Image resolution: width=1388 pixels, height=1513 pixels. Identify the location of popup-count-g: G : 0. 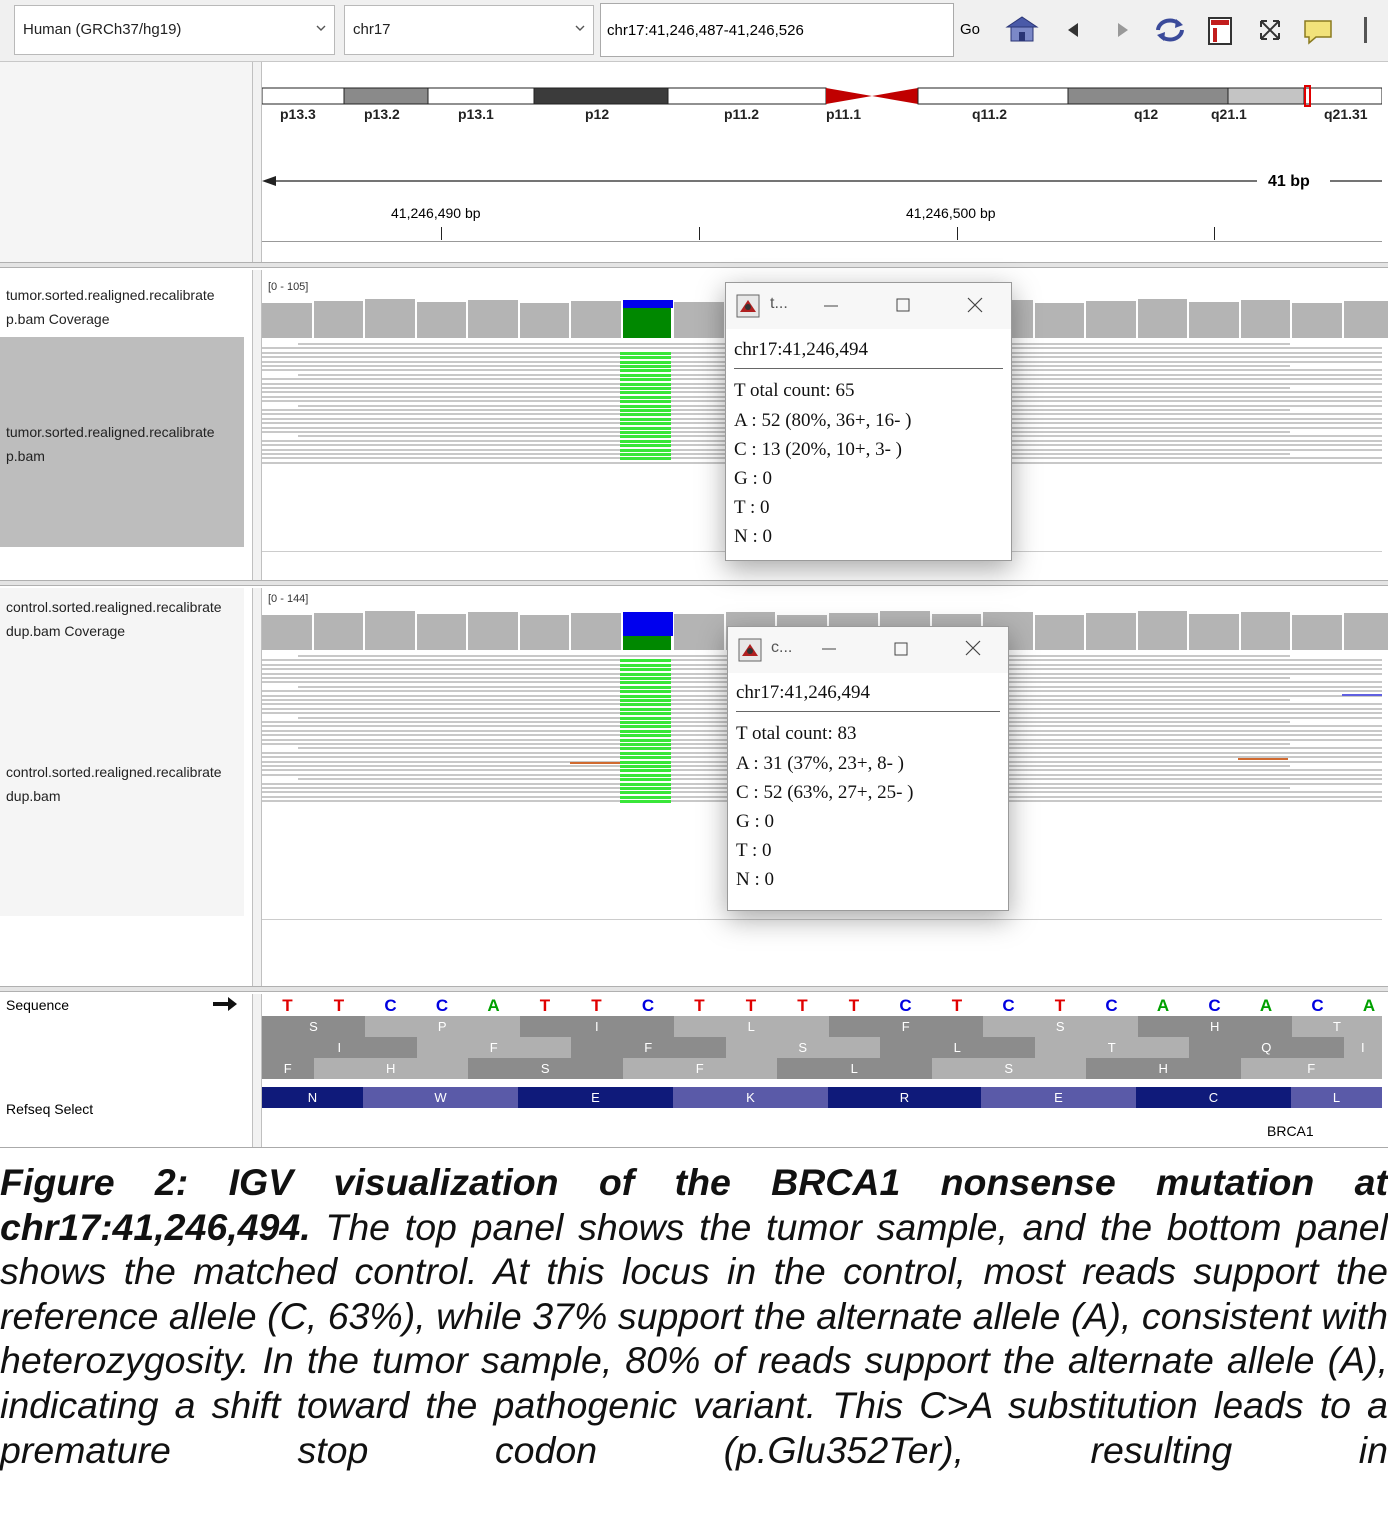
(753, 478).